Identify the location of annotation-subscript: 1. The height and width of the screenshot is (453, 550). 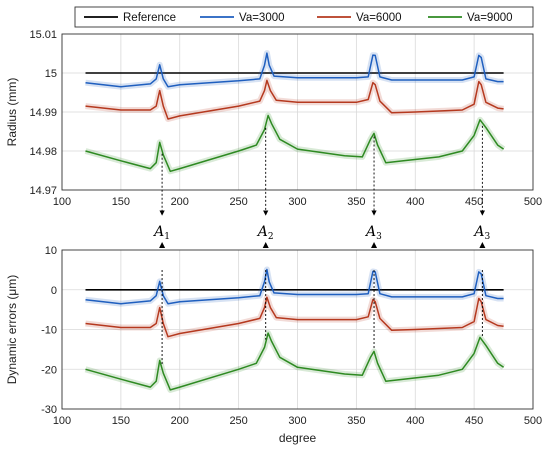
(167, 237).